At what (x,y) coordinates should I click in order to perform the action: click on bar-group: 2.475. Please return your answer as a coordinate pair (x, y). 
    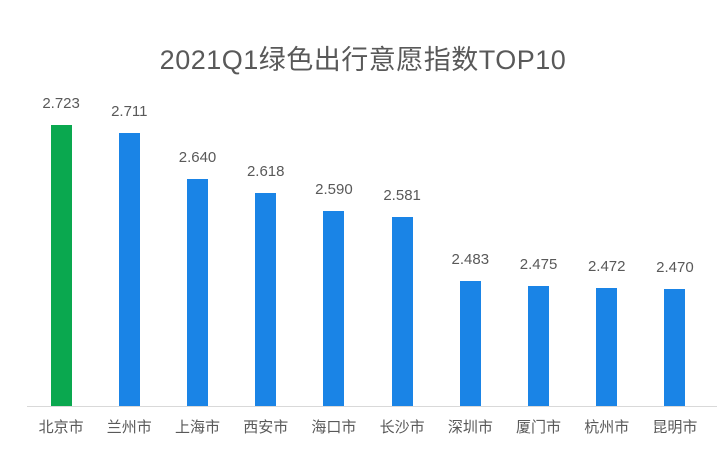
    Looking at the image, I should click on (538, 331).